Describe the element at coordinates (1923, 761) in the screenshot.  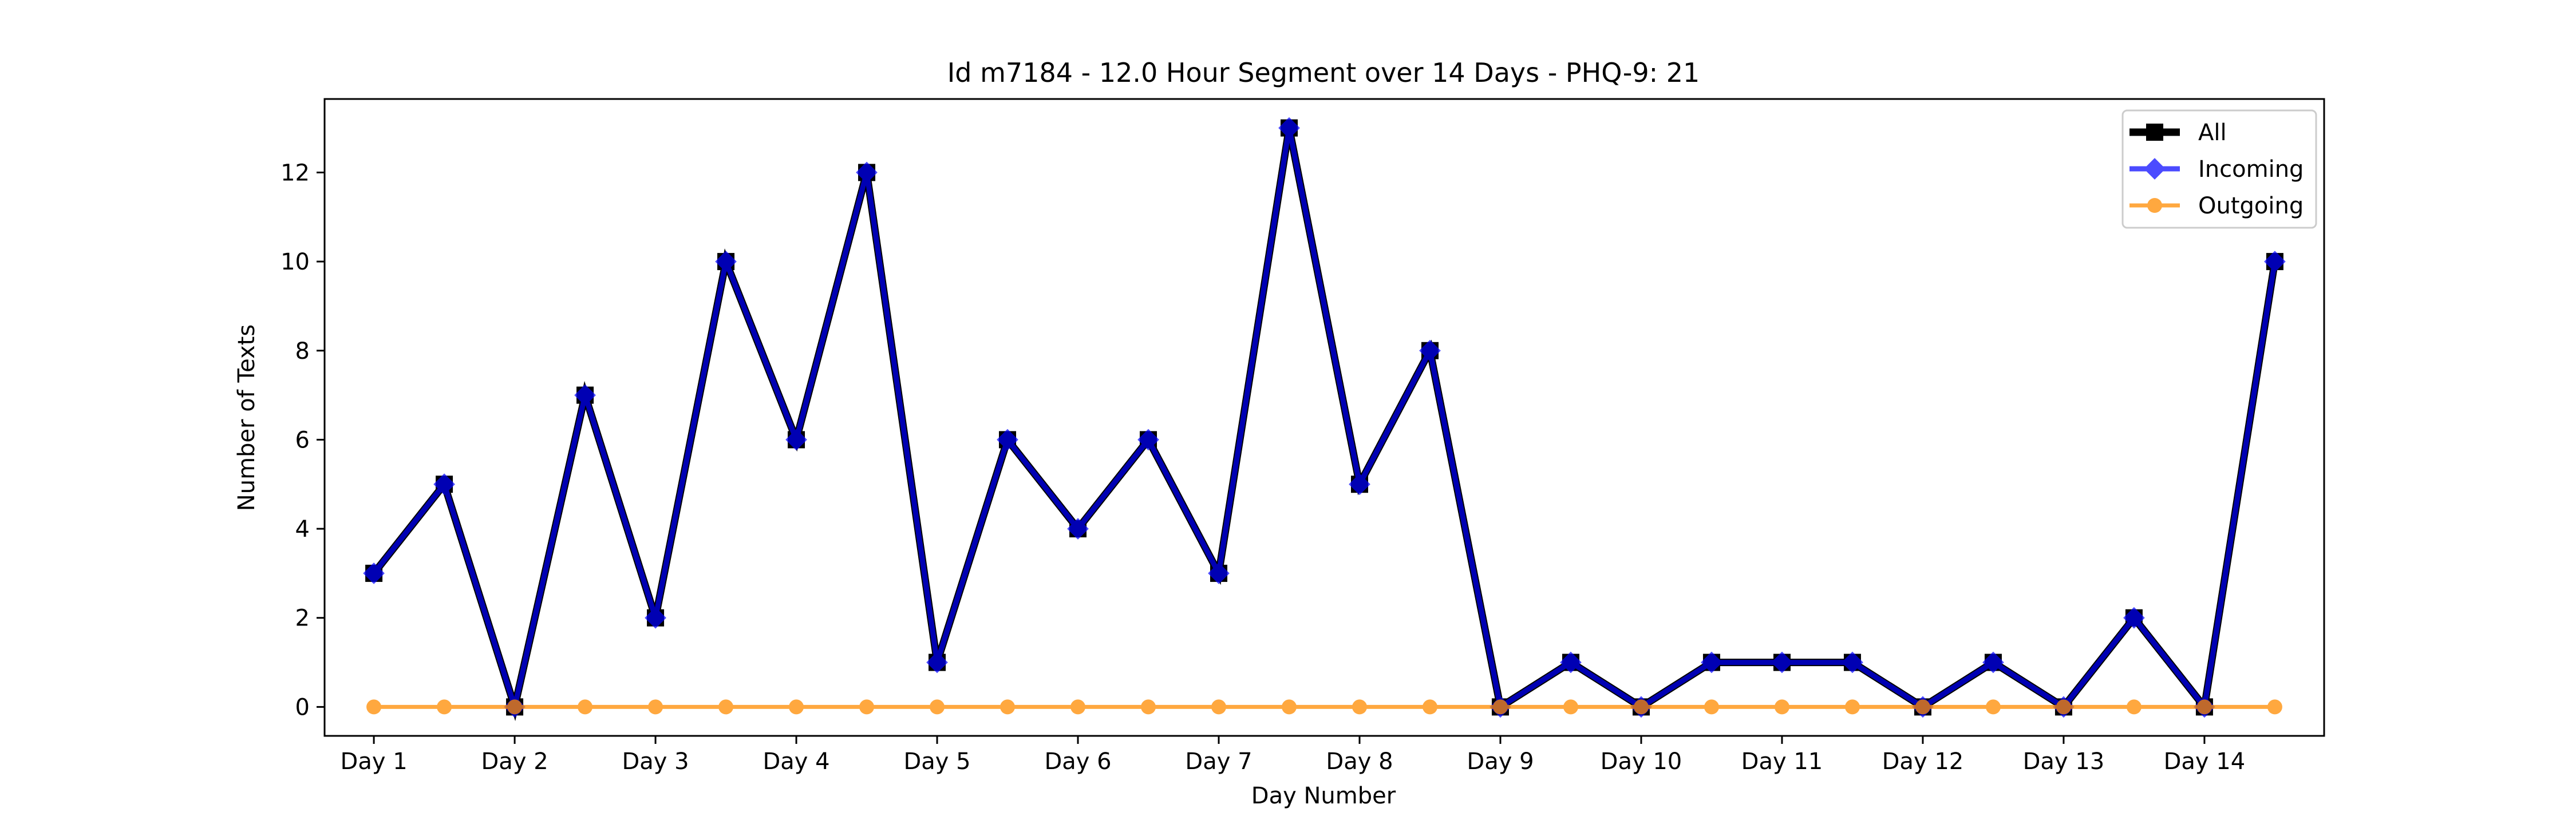
I see `x-tick-label: Day 12` at that location.